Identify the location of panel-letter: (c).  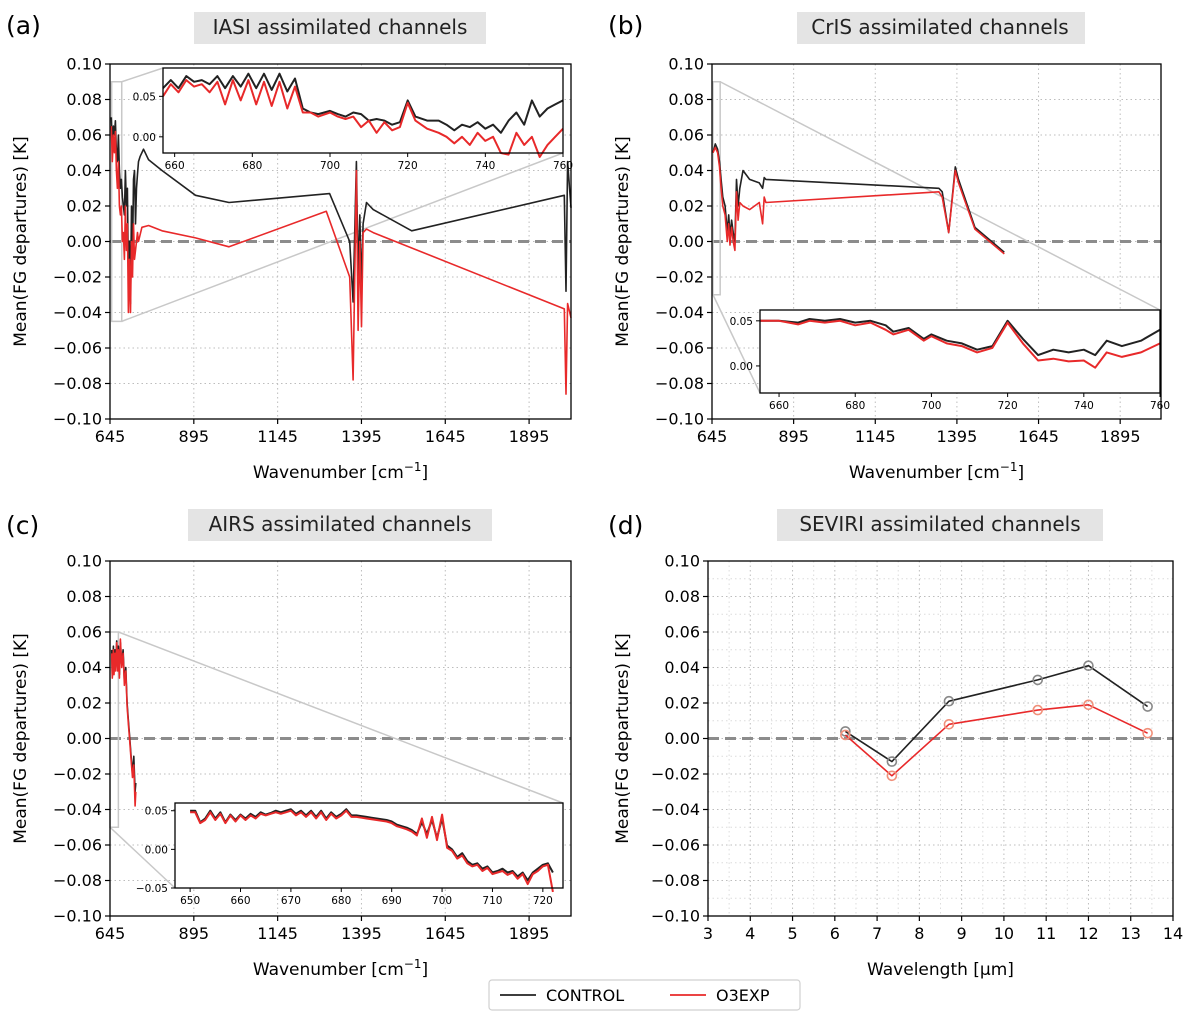
(22, 525).